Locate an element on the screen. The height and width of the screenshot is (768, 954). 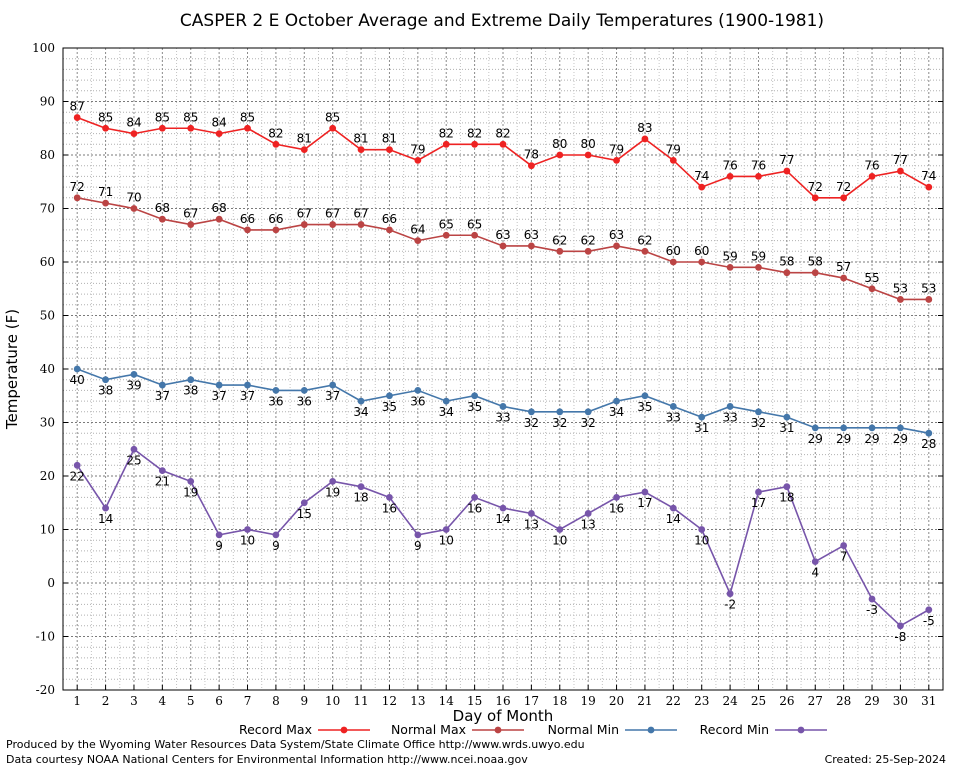
record-max-data-label: 79 is located at coordinates (673, 149).